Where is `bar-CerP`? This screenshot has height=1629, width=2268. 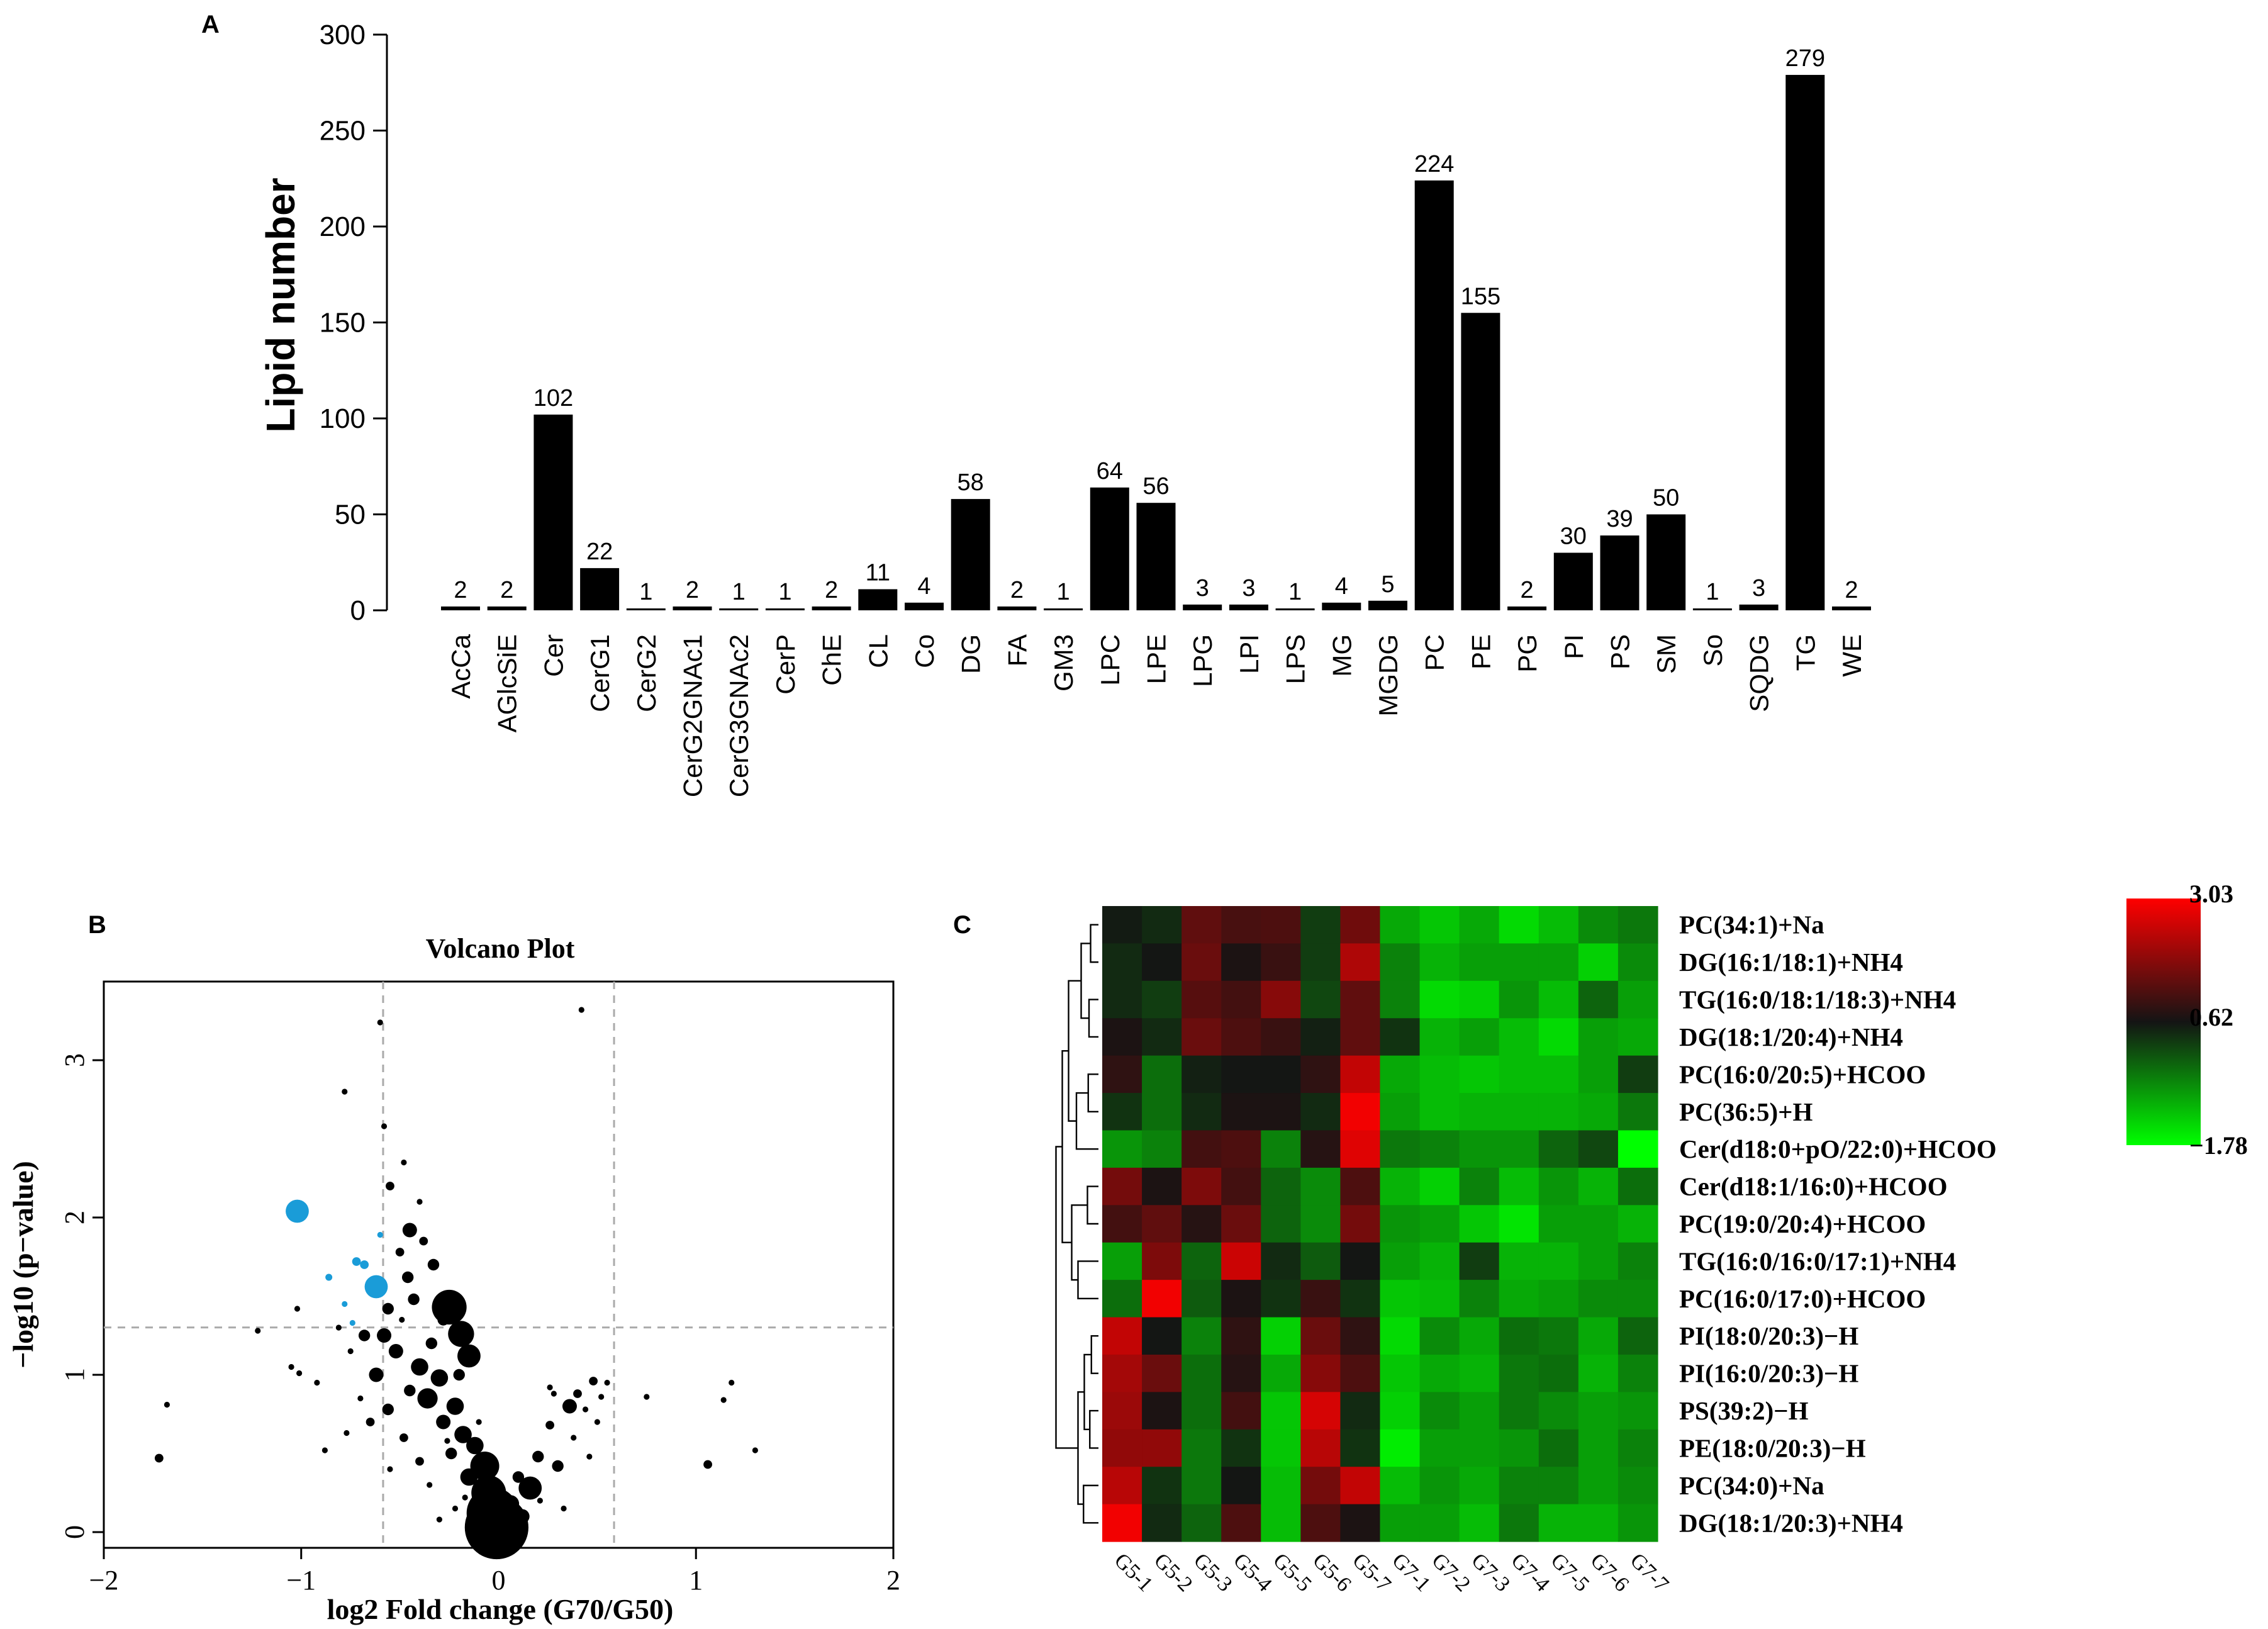 bar-CerP is located at coordinates (785, 609).